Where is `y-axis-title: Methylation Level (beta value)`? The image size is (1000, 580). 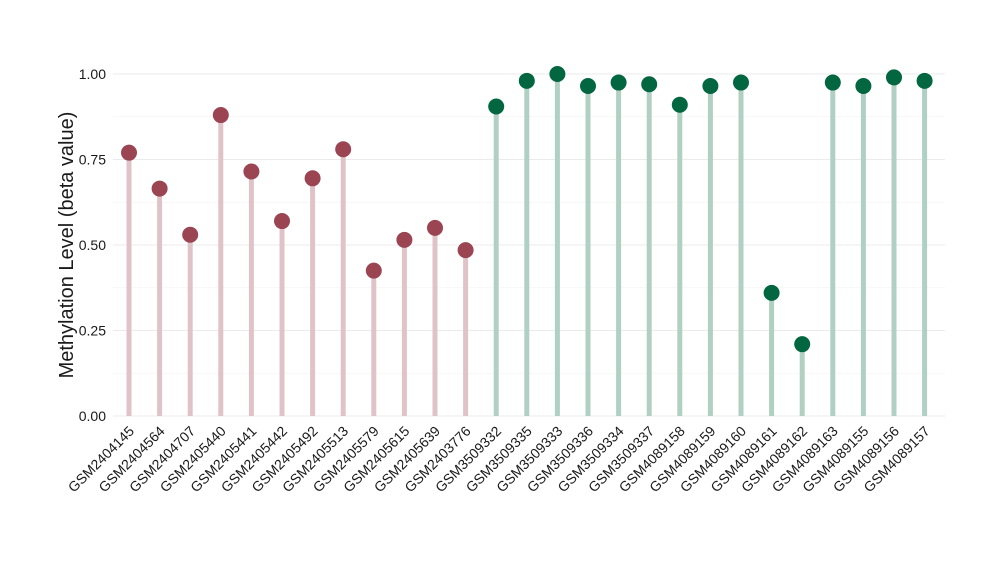 y-axis-title: Methylation Level (beta value) is located at coordinates (67, 245).